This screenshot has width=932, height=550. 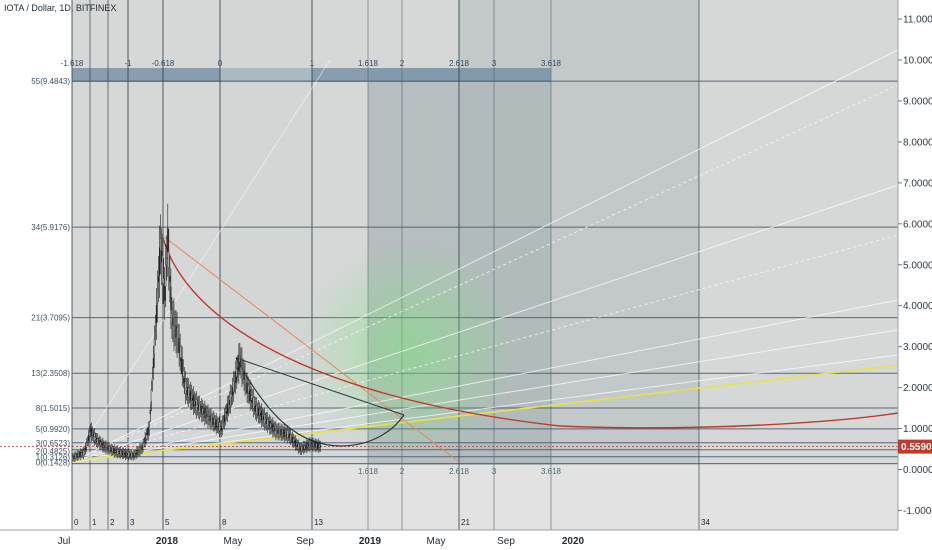 I want to click on fib-zone-mid, so click(x=266, y=232).